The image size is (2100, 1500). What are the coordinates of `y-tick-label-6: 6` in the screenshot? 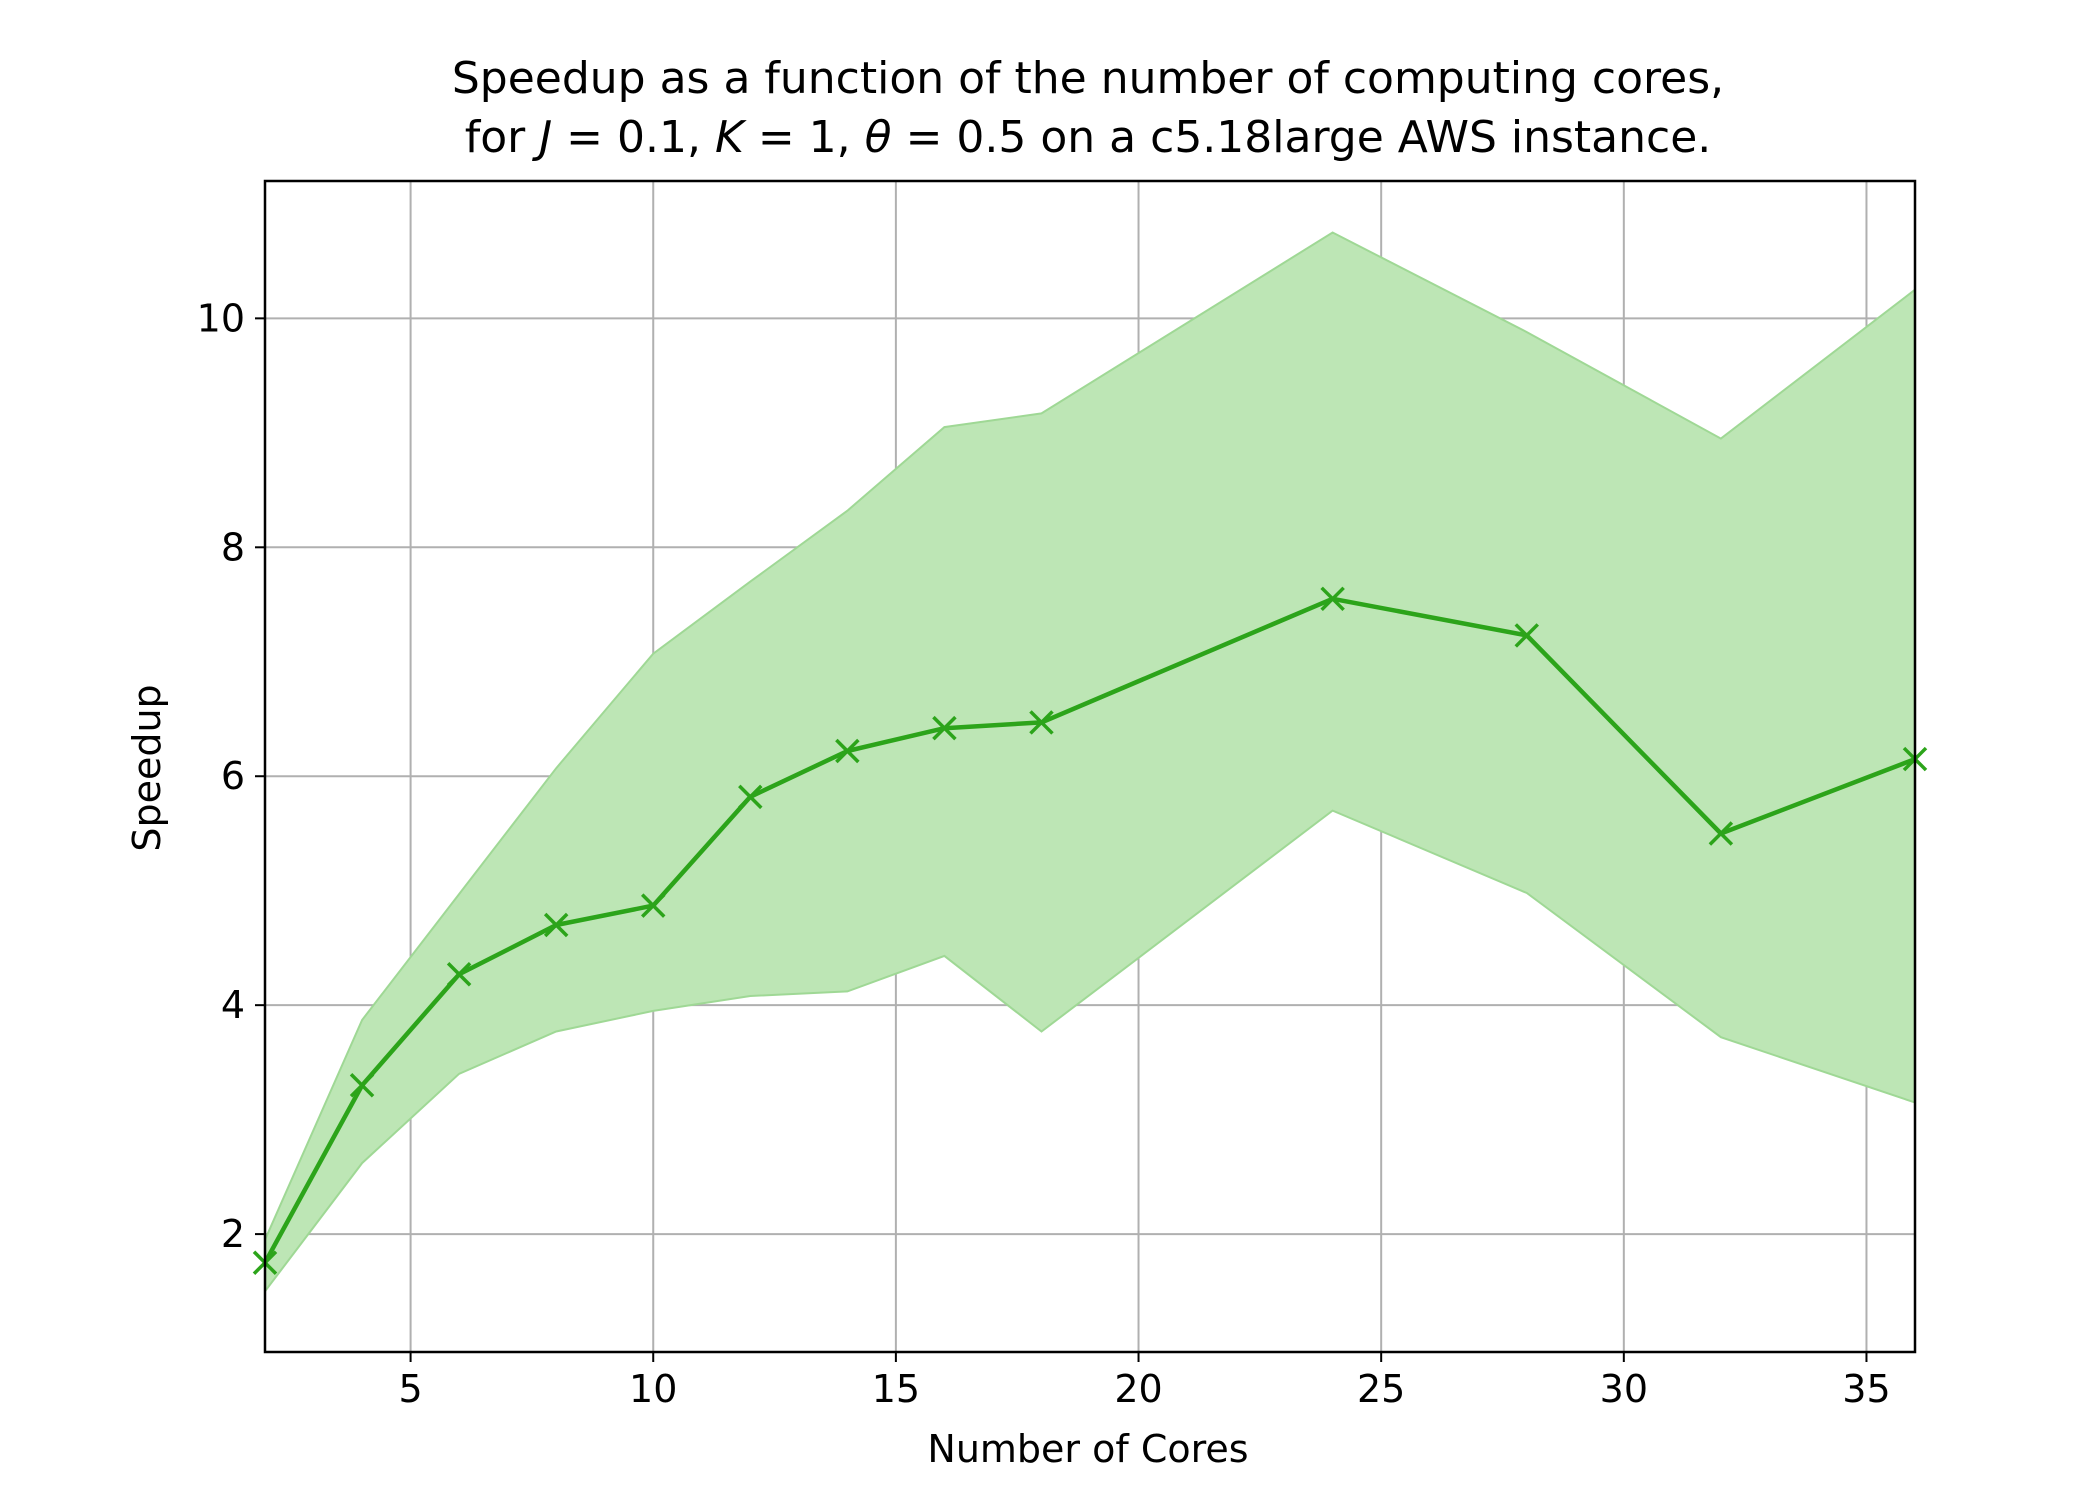 It's located at (233, 776).